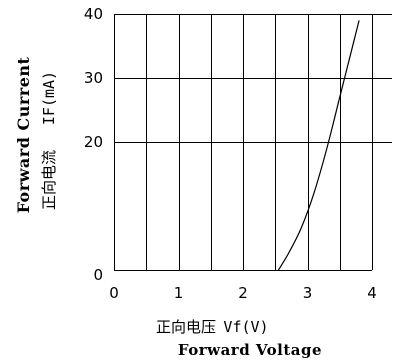 The image size is (393, 360). I want to click on y-axis-label-cn: 正向电流, so click(49, 180).